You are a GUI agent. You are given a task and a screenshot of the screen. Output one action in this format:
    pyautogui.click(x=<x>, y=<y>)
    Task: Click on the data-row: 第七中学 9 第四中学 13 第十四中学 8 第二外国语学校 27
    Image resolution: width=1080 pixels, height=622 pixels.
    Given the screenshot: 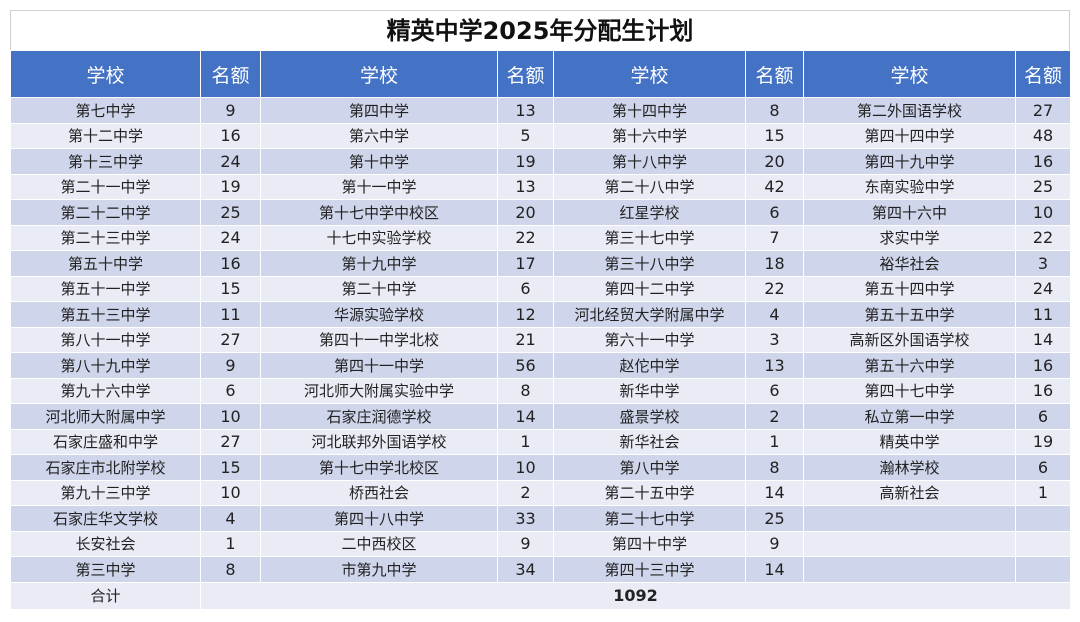 What is the action you would take?
    pyautogui.click(x=540, y=110)
    